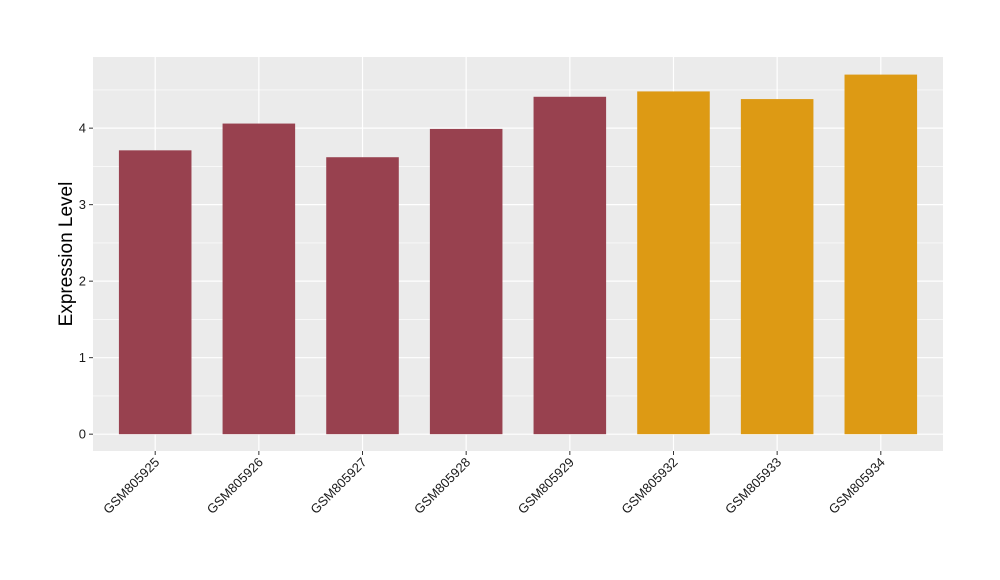 Image resolution: width=1000 pixels, height=580 pixels. Describe the element at coordinates (82, 204) in the screenshot. I see `y-tick-label: 3` at that location.